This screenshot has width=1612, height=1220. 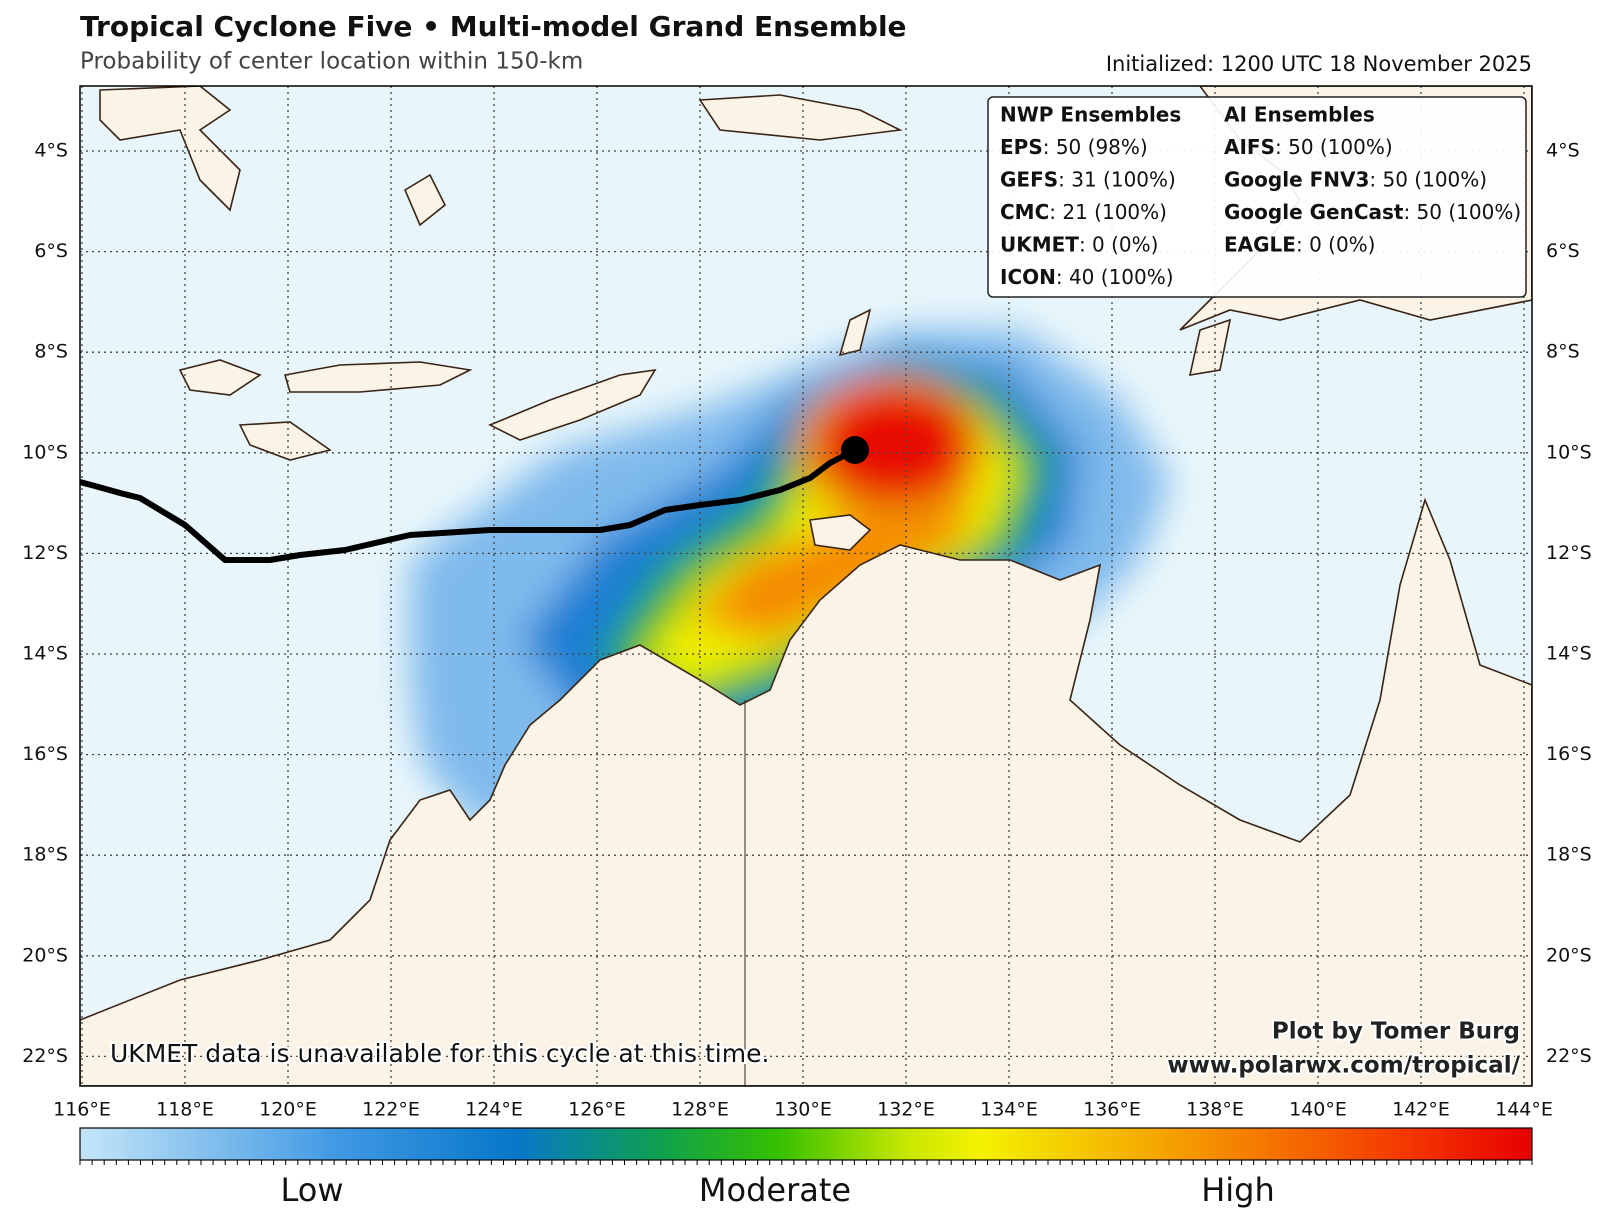 I want to click on lon-label: 142°E, so click(x=1421, y=1110).